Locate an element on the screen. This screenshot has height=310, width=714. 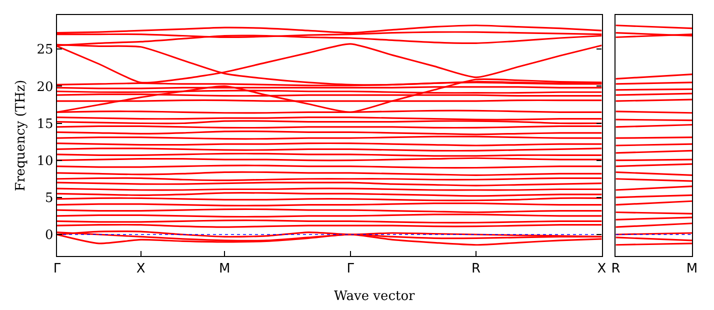
y-tick-label: 0 is located at coordinates (49, 236).